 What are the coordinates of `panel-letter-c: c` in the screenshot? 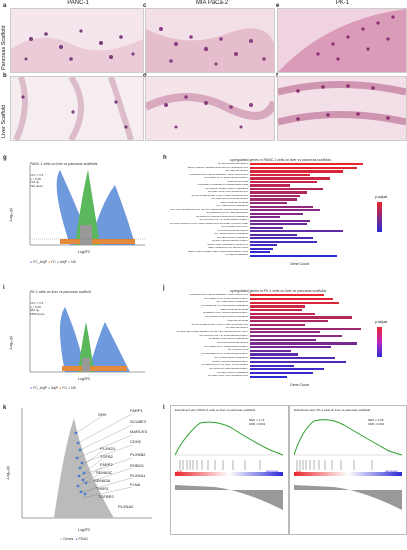 It's located at (145, 6).